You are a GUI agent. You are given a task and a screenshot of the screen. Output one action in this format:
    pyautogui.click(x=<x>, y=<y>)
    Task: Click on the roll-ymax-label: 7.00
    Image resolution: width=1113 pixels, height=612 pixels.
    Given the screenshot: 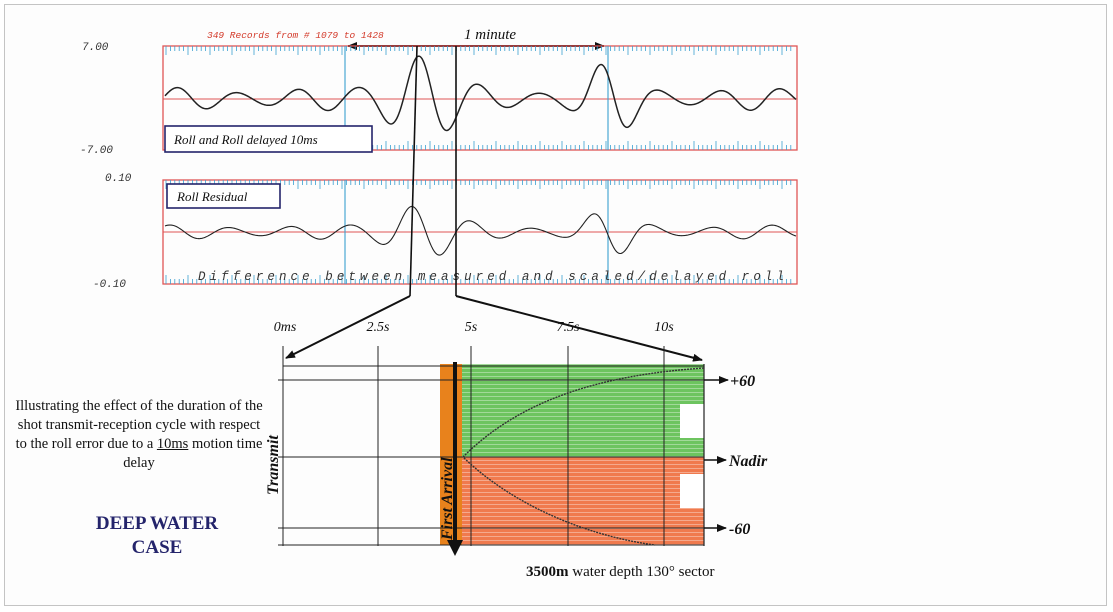 What is the action you would take?
    pyautogui.click(x=95, y=48)
    